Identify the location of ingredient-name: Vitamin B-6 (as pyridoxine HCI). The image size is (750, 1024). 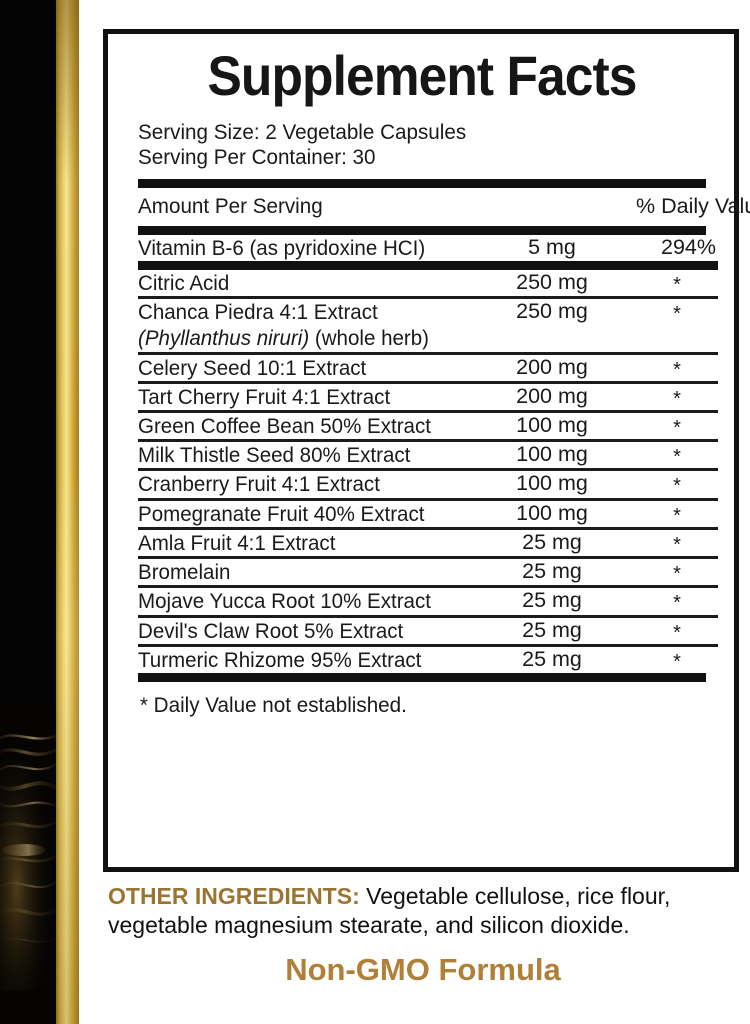
(282, 247).